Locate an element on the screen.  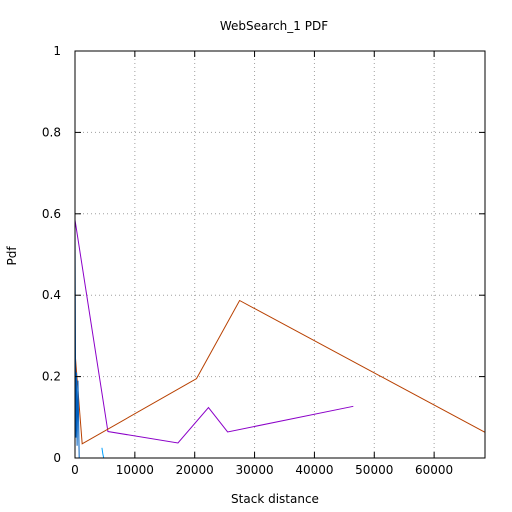
y-tick-label: 0 is located at coordinates (57, 458).